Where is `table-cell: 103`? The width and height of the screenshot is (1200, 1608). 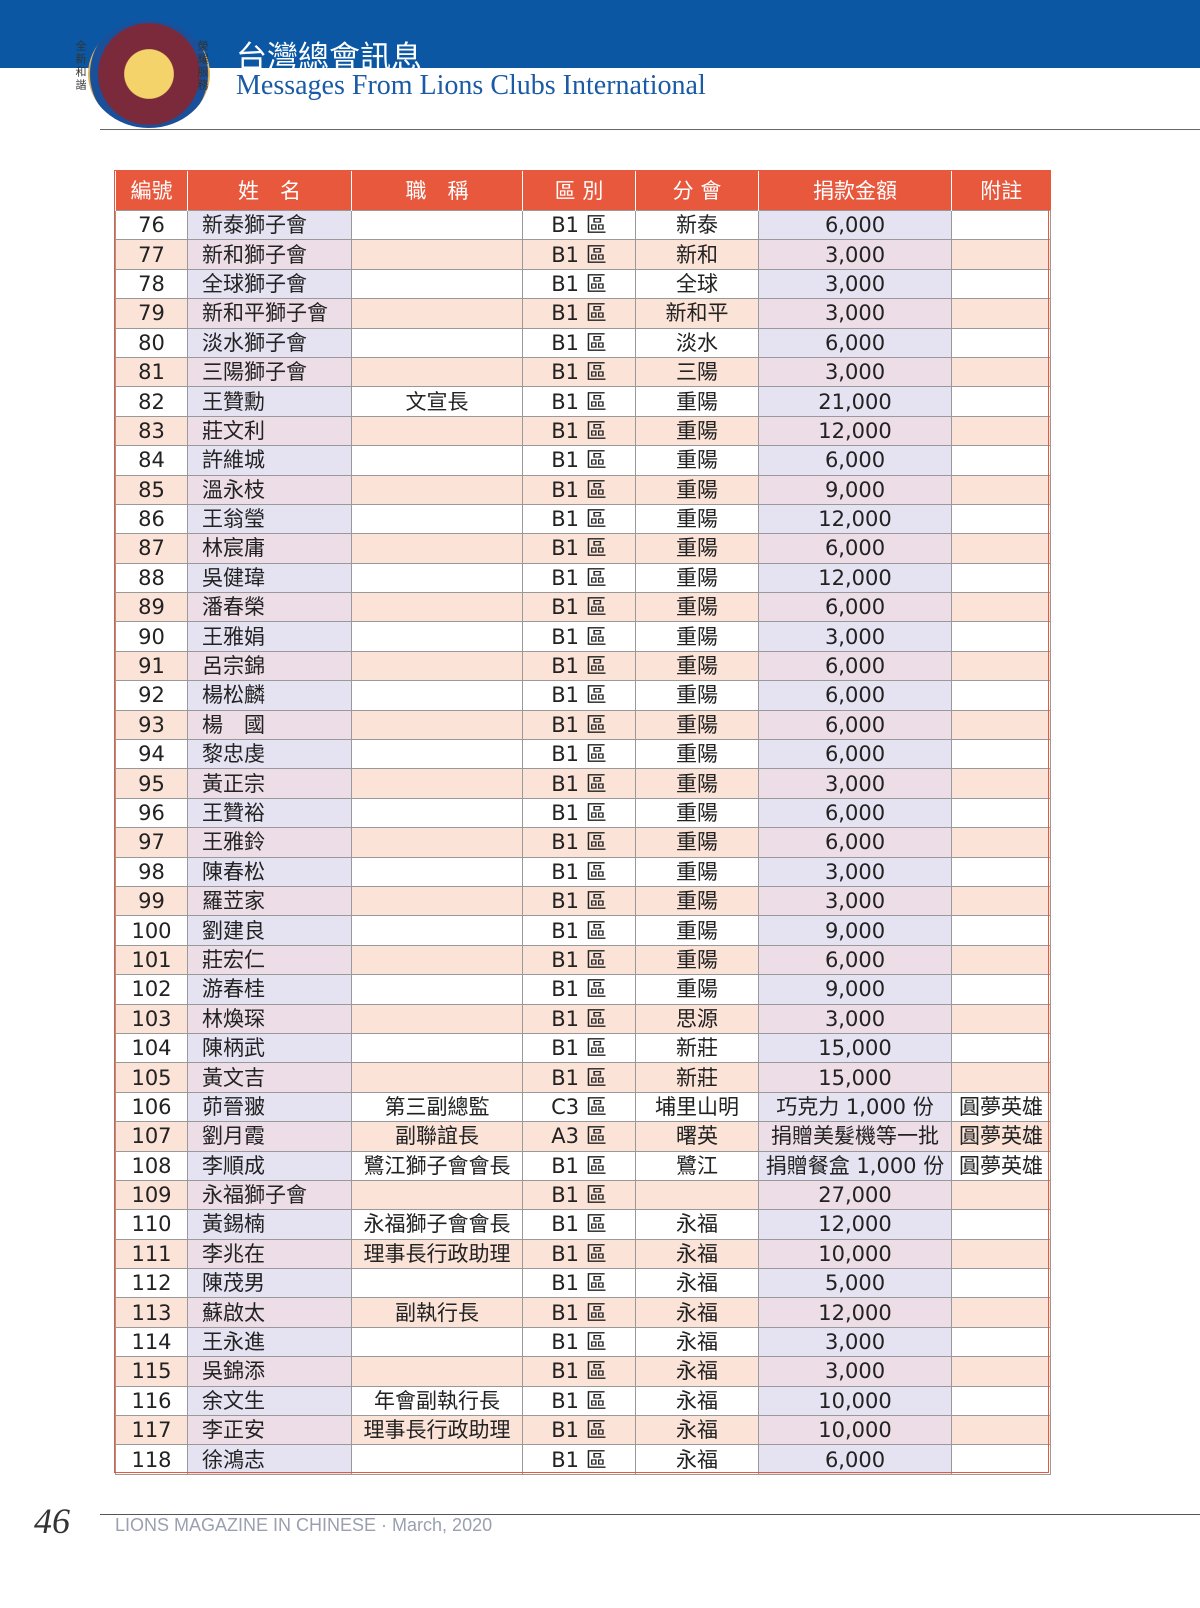 table-cell: 103 is located at coordinates (151, 1018).